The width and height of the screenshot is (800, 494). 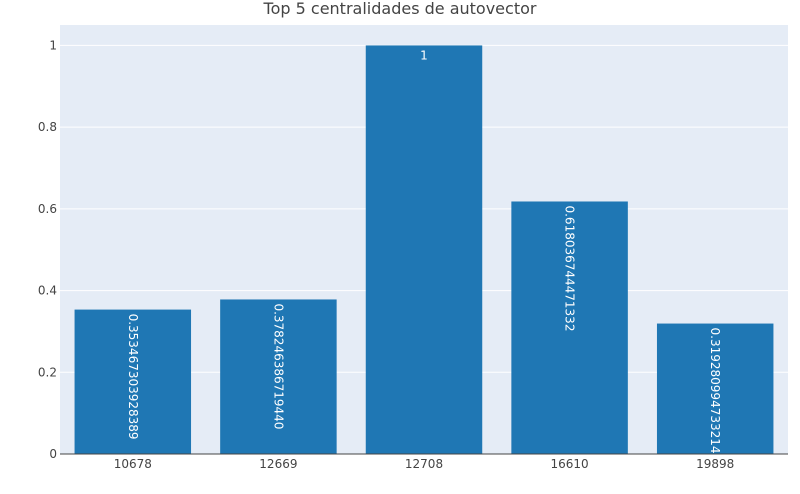 I want to click on y-tick-label: 0.6, so click(x=47, y=209).